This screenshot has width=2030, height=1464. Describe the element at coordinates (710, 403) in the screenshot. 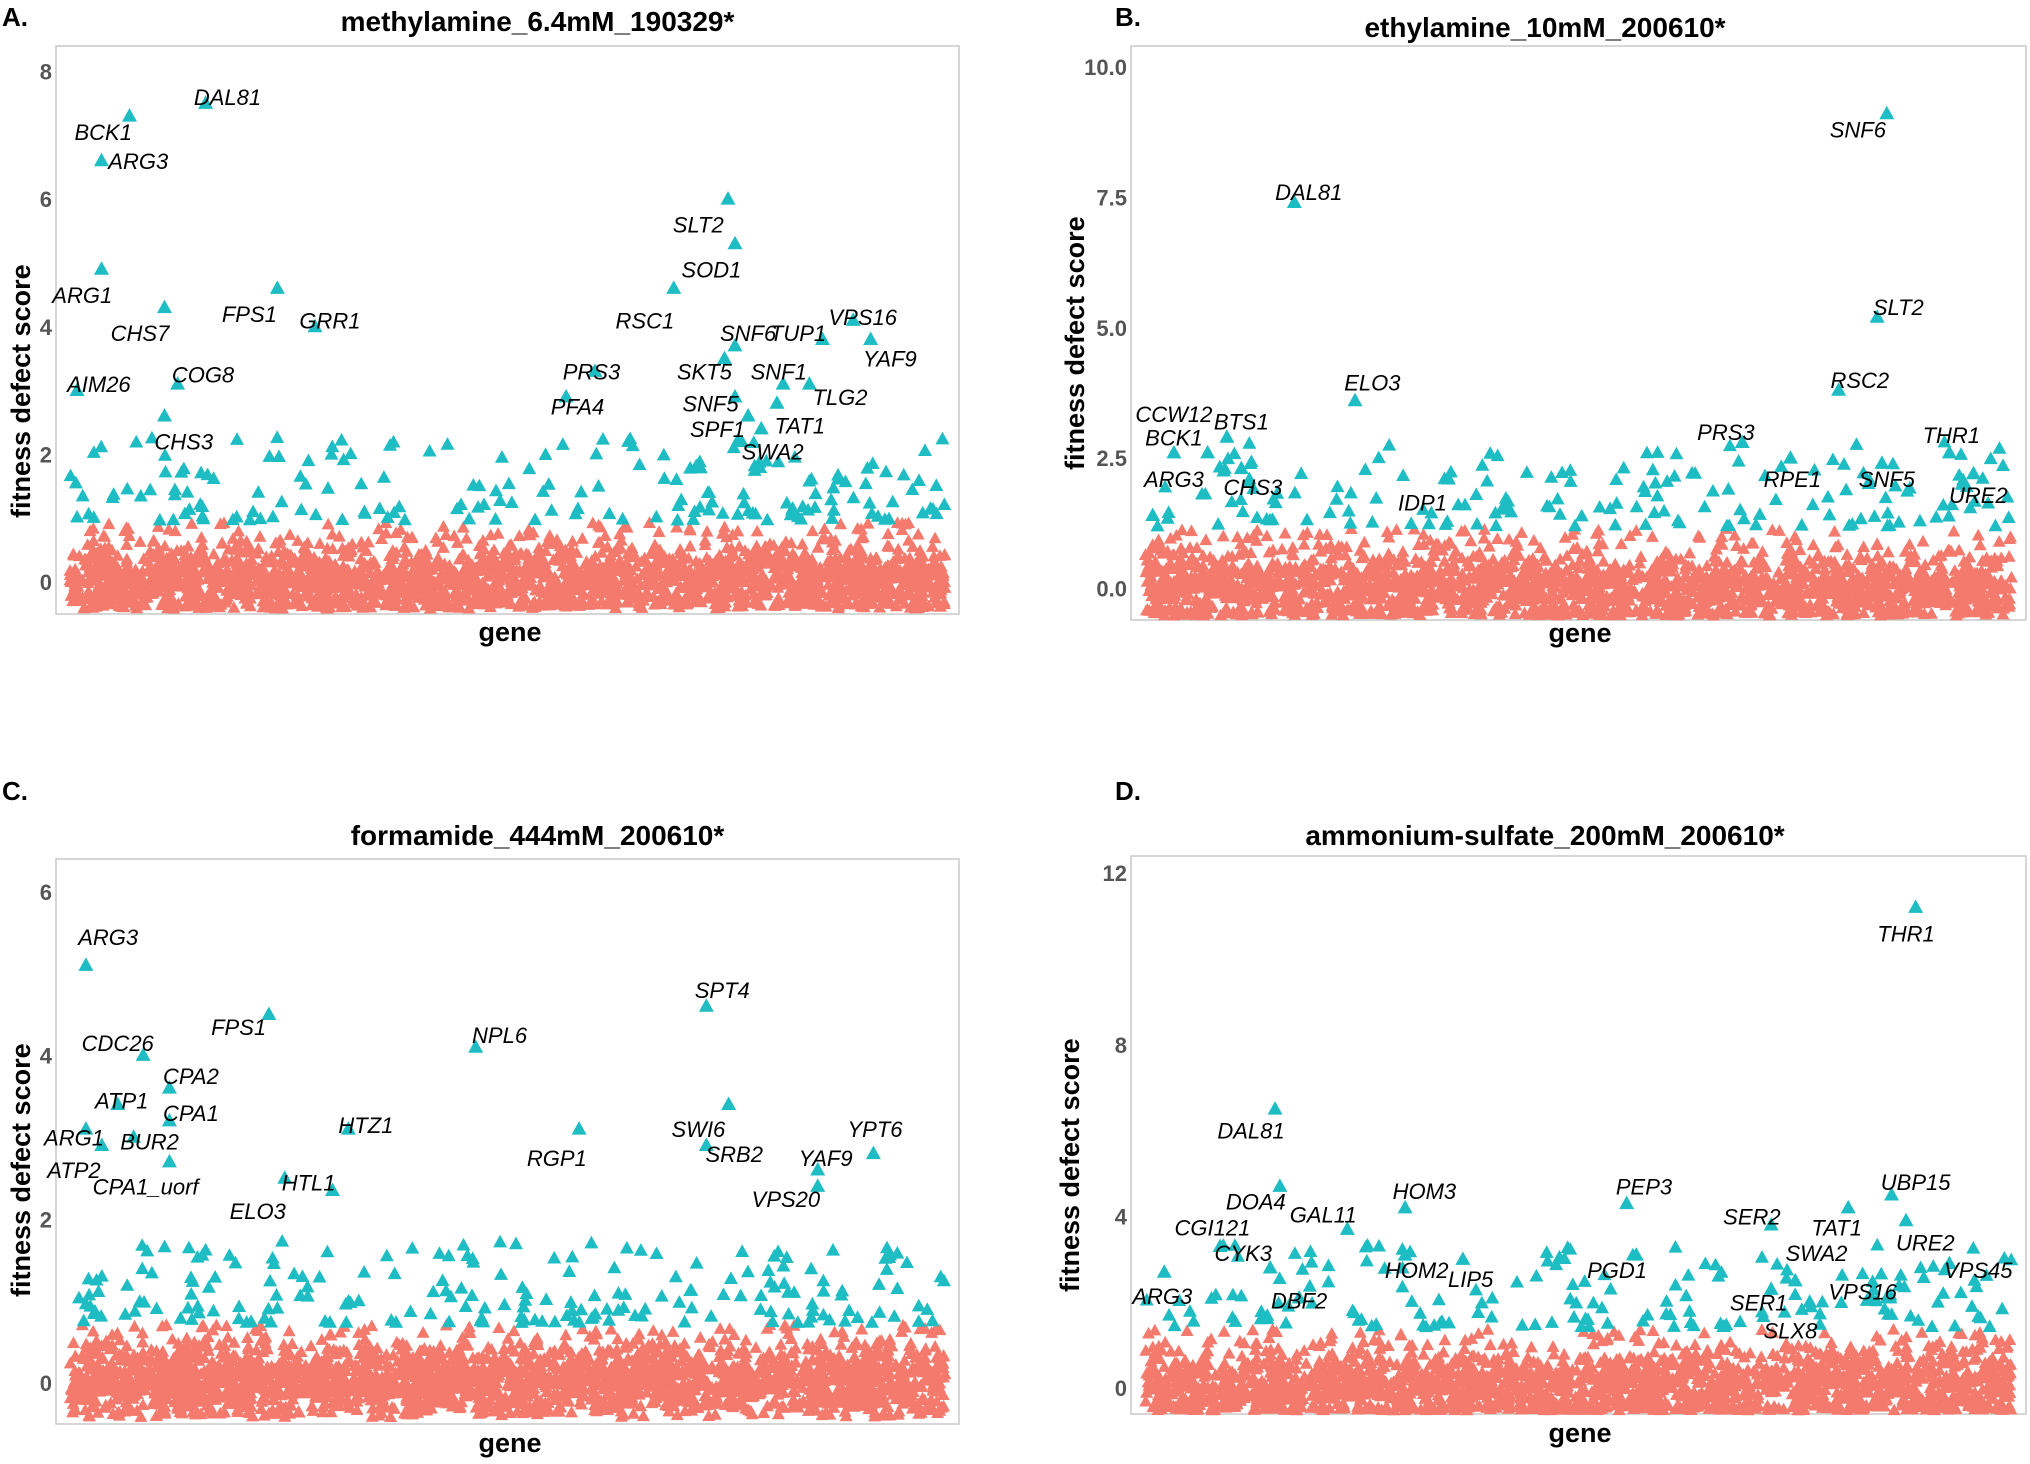

I see `gene-label: SNF5` at that location.